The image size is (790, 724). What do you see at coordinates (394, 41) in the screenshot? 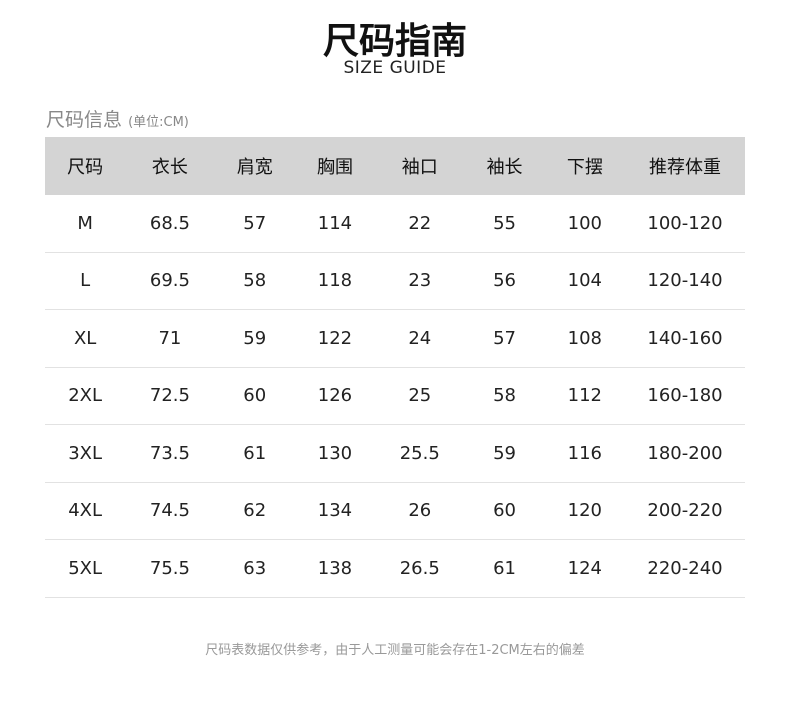
I see `page-title: 尺码指南` at bounding box center [394, 41].